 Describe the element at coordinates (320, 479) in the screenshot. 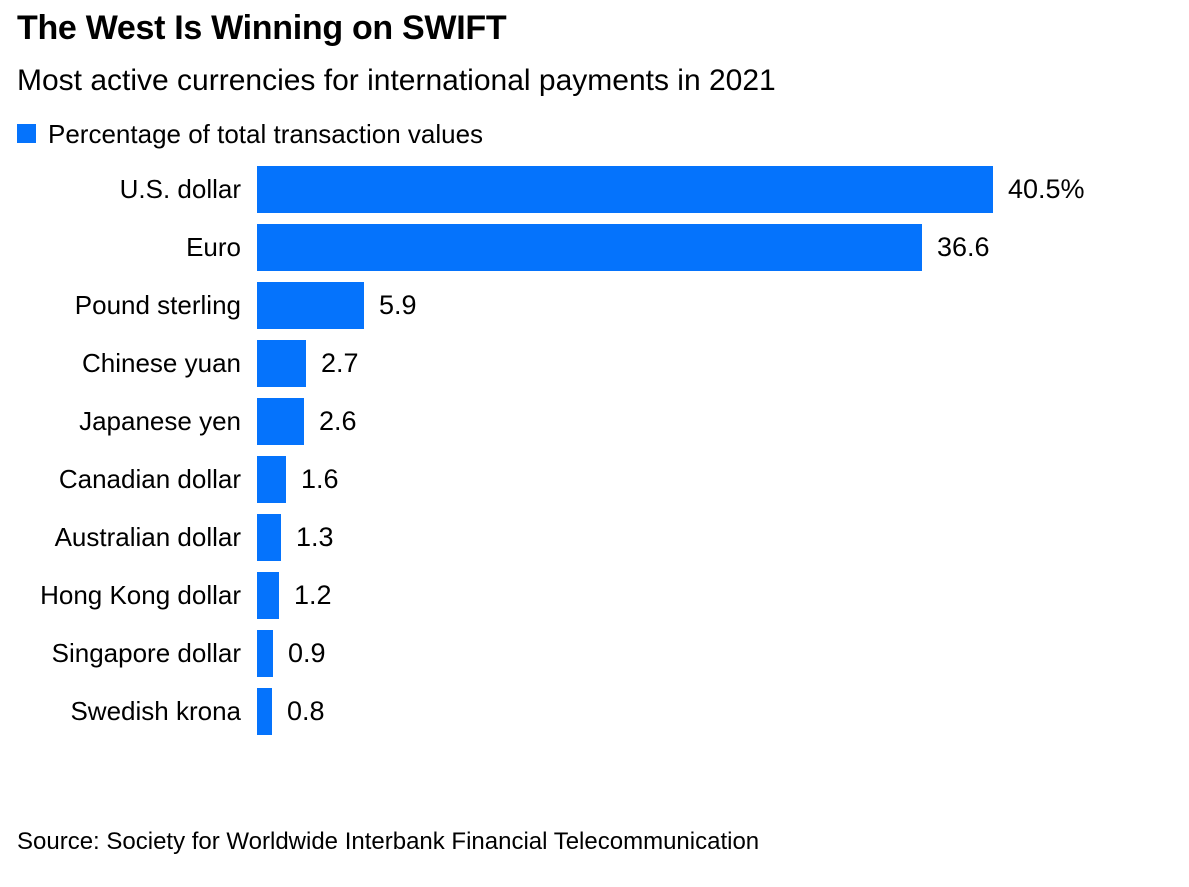

I see `value-label: 1.6` at that location.